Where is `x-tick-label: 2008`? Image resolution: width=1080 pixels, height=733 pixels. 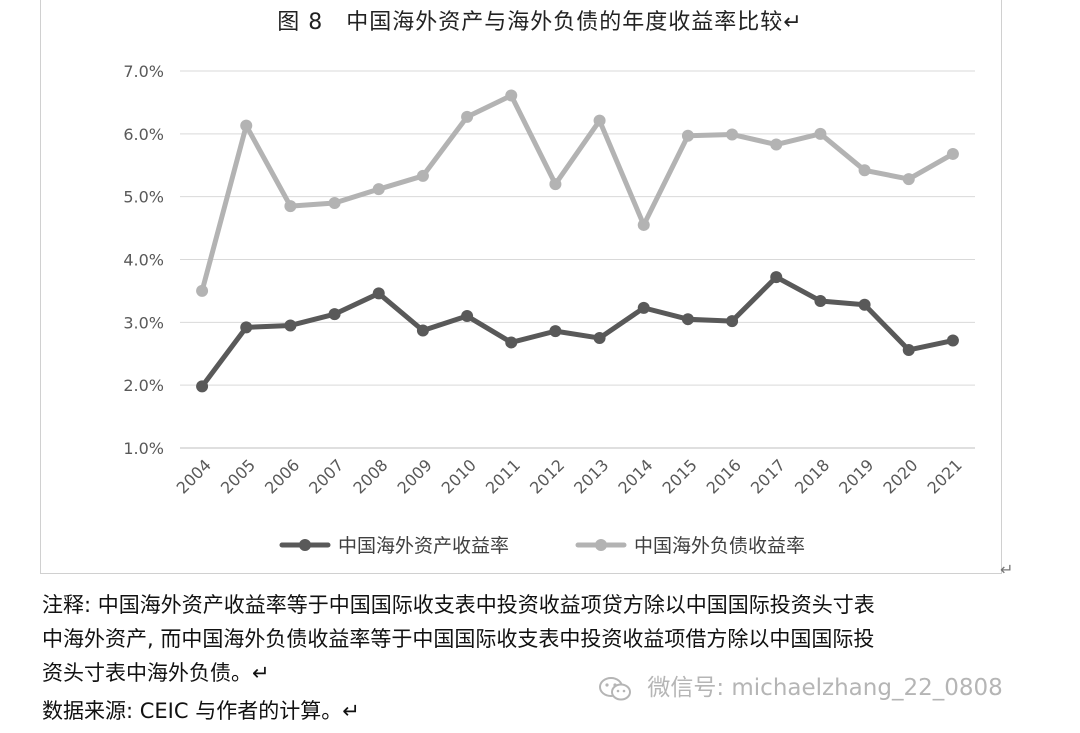 x-tick-label: 2008 is located at coordinates (370, 476).